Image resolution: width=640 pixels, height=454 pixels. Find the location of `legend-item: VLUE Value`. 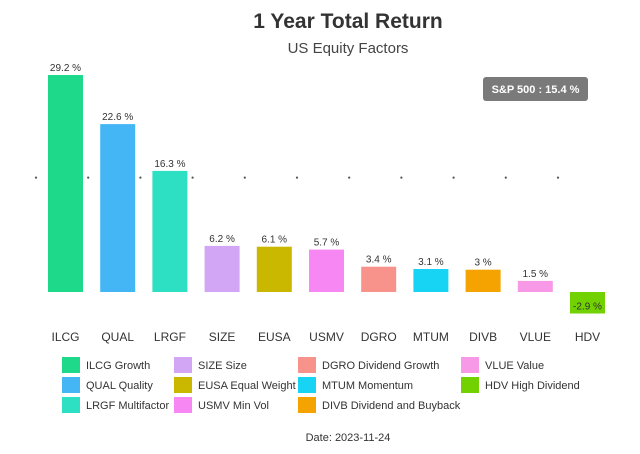

legend-item: VLUE Value is located at coordinates (514, 366).